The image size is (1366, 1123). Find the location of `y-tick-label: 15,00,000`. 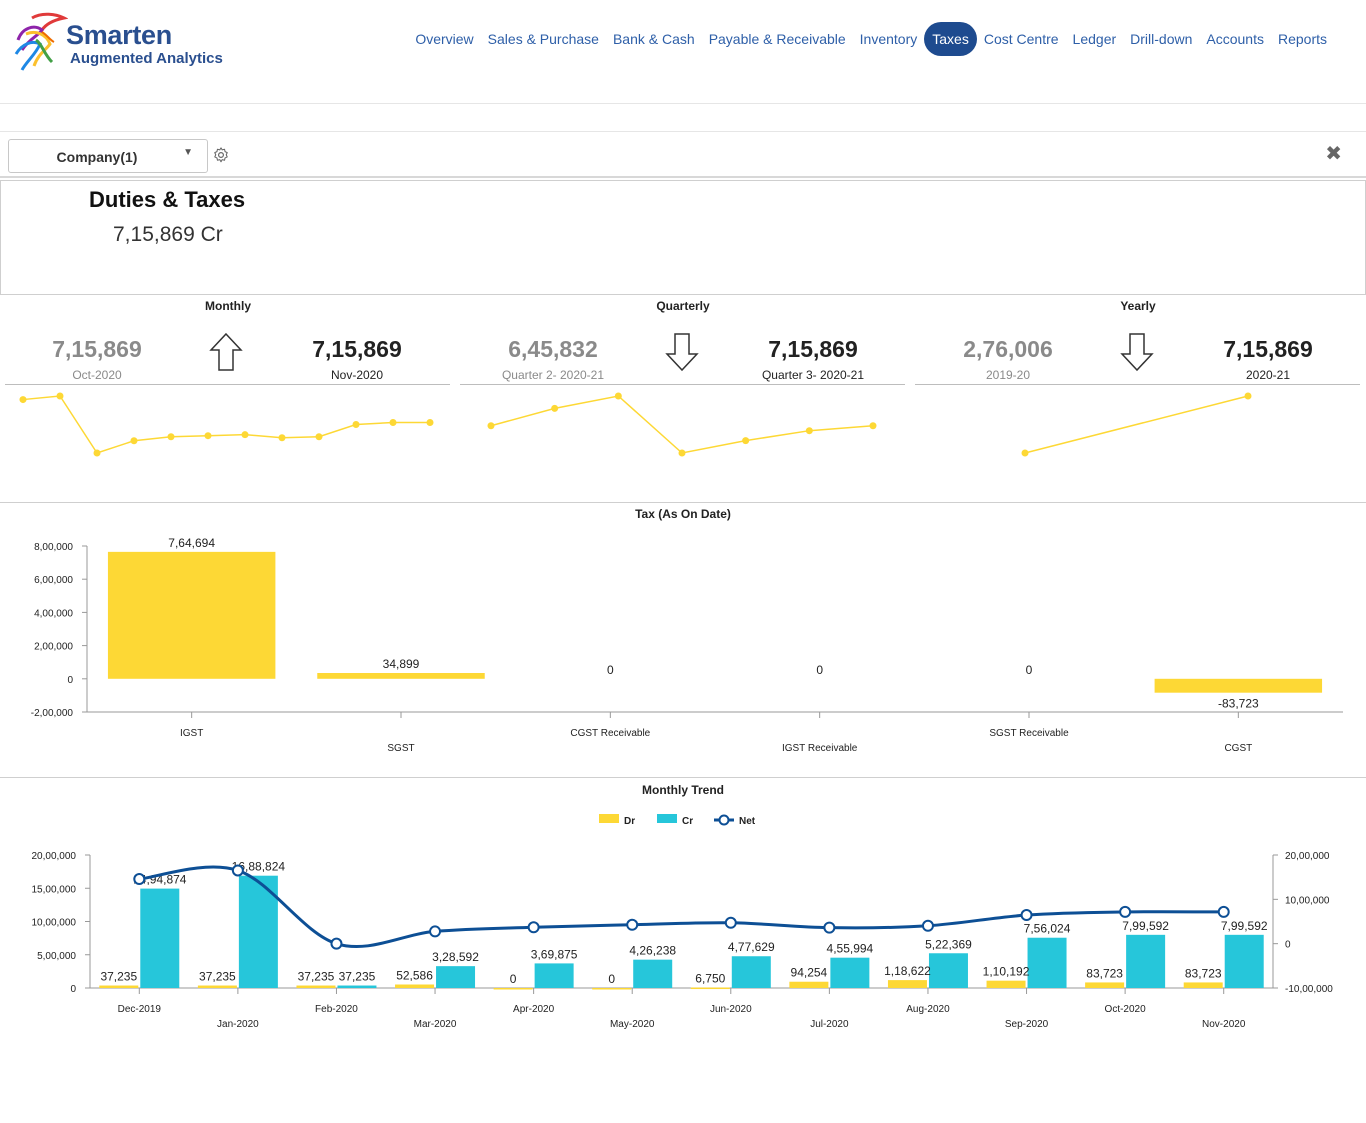

y-tick-label: 15,00,000 is located at coordinates (54, 889).